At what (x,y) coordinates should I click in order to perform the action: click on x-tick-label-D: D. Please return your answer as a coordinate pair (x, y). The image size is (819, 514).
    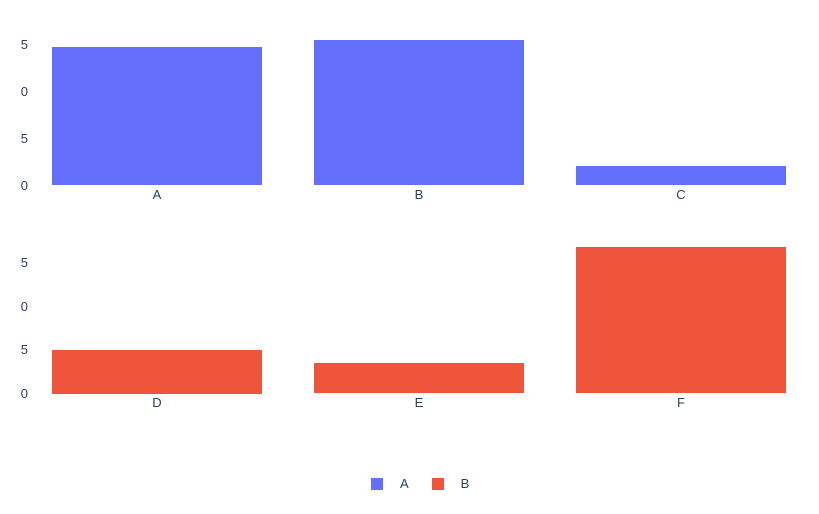
    Looking at the image, I should click on (157, 402).